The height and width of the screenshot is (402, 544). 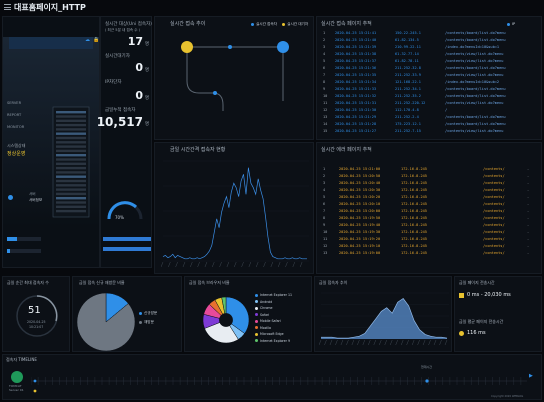 What do you see at coordinates (430, 111) in the screenshot?
I see `table-row: 12 2020-04-25 15:21:30 112.170.4.8 /` at bounding box center [430, 111].